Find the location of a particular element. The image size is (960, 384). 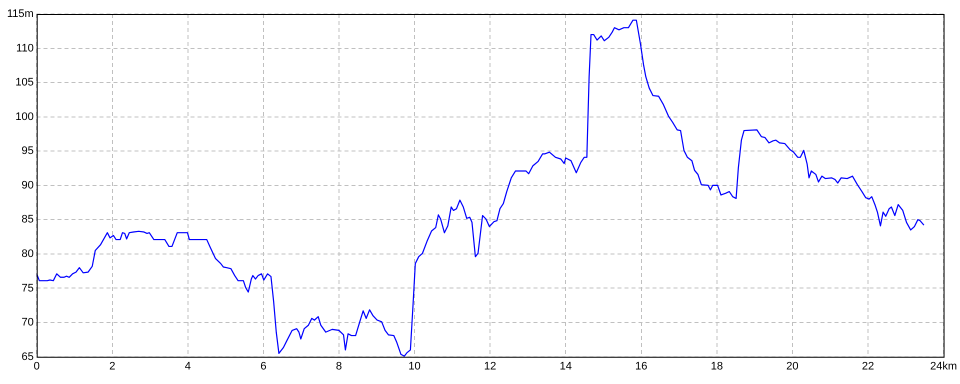

y-tick-label: 80 is located at coordinates (27, 254).